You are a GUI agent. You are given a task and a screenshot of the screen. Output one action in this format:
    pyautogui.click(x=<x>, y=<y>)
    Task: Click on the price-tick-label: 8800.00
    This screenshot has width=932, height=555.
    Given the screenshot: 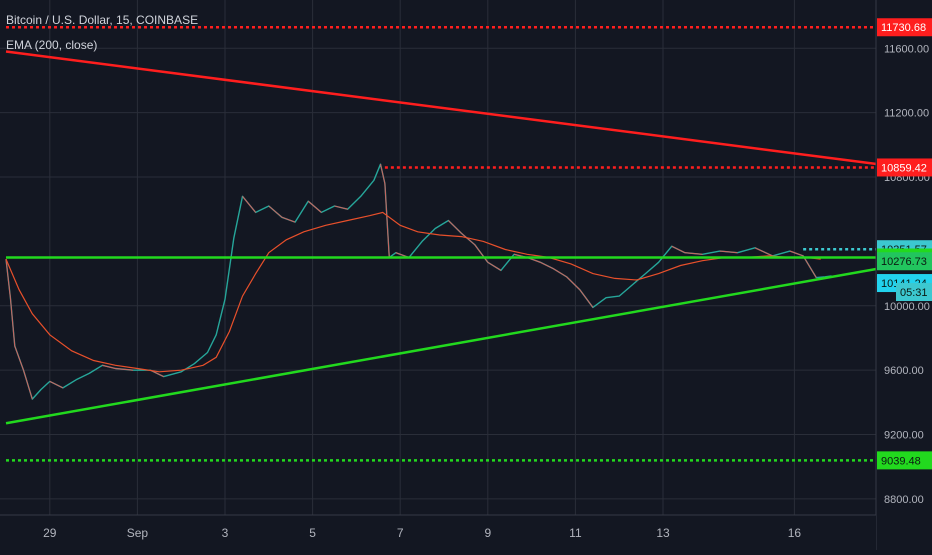 What is the action you would take?
    pyautogui.click(x=904, y=500)
    